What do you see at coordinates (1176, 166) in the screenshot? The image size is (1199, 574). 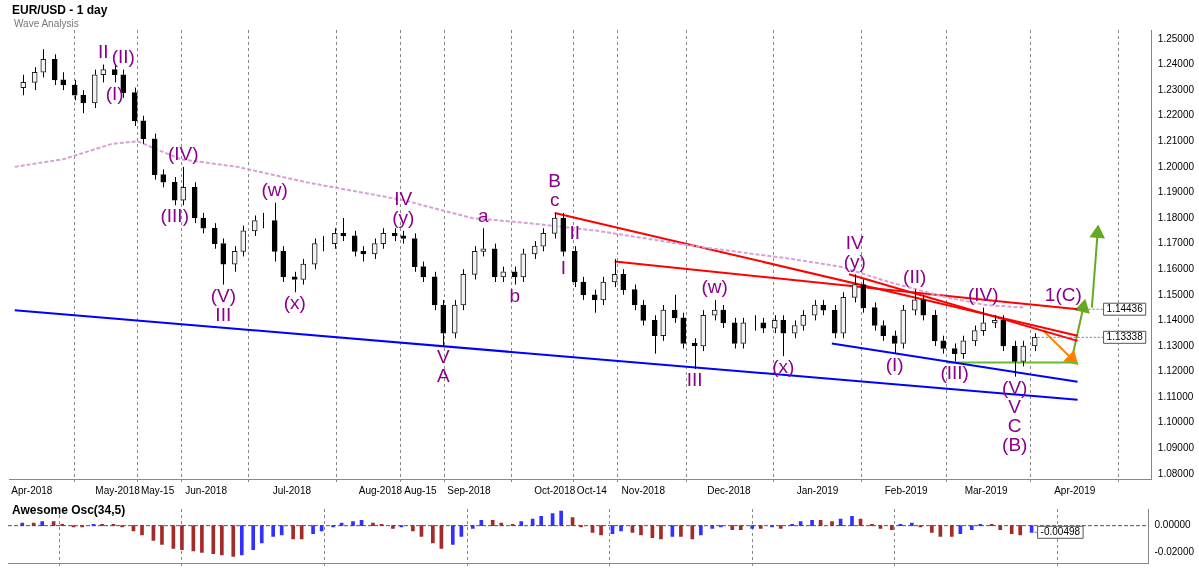 I see `y-tick-label: 1.20000` at bounding box center [1176, 166].